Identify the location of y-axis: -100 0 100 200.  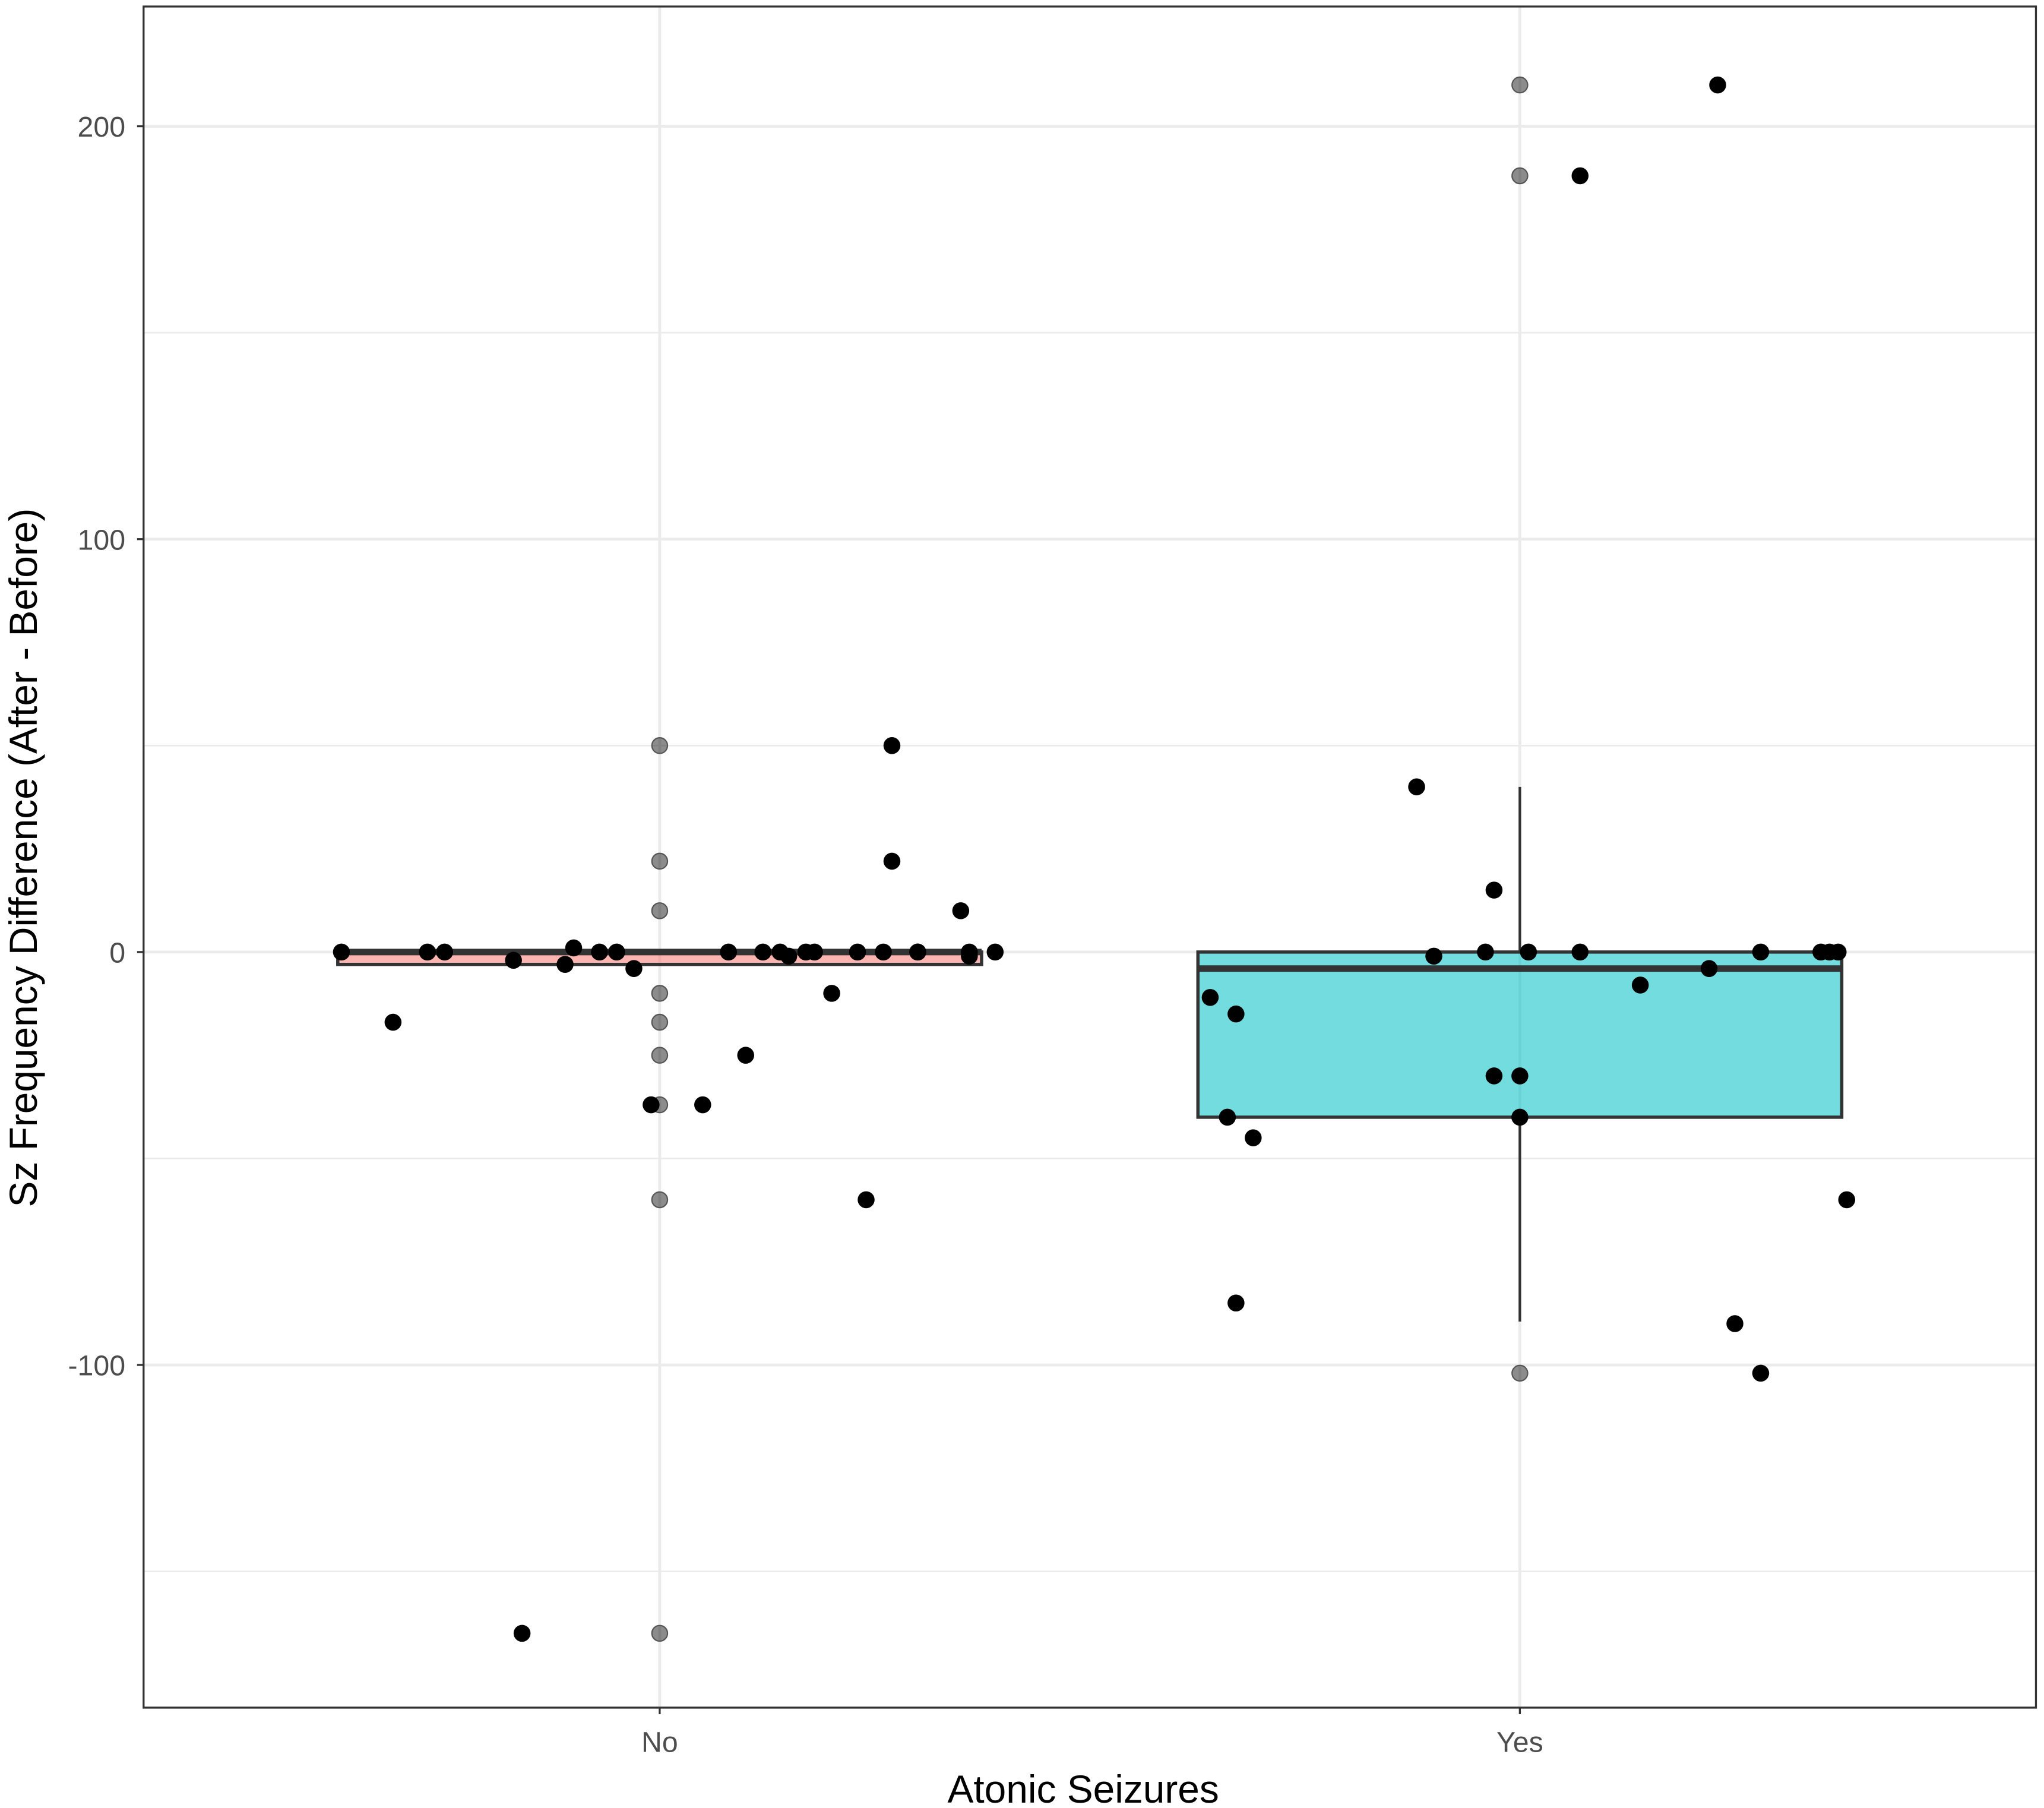
(106, 747).